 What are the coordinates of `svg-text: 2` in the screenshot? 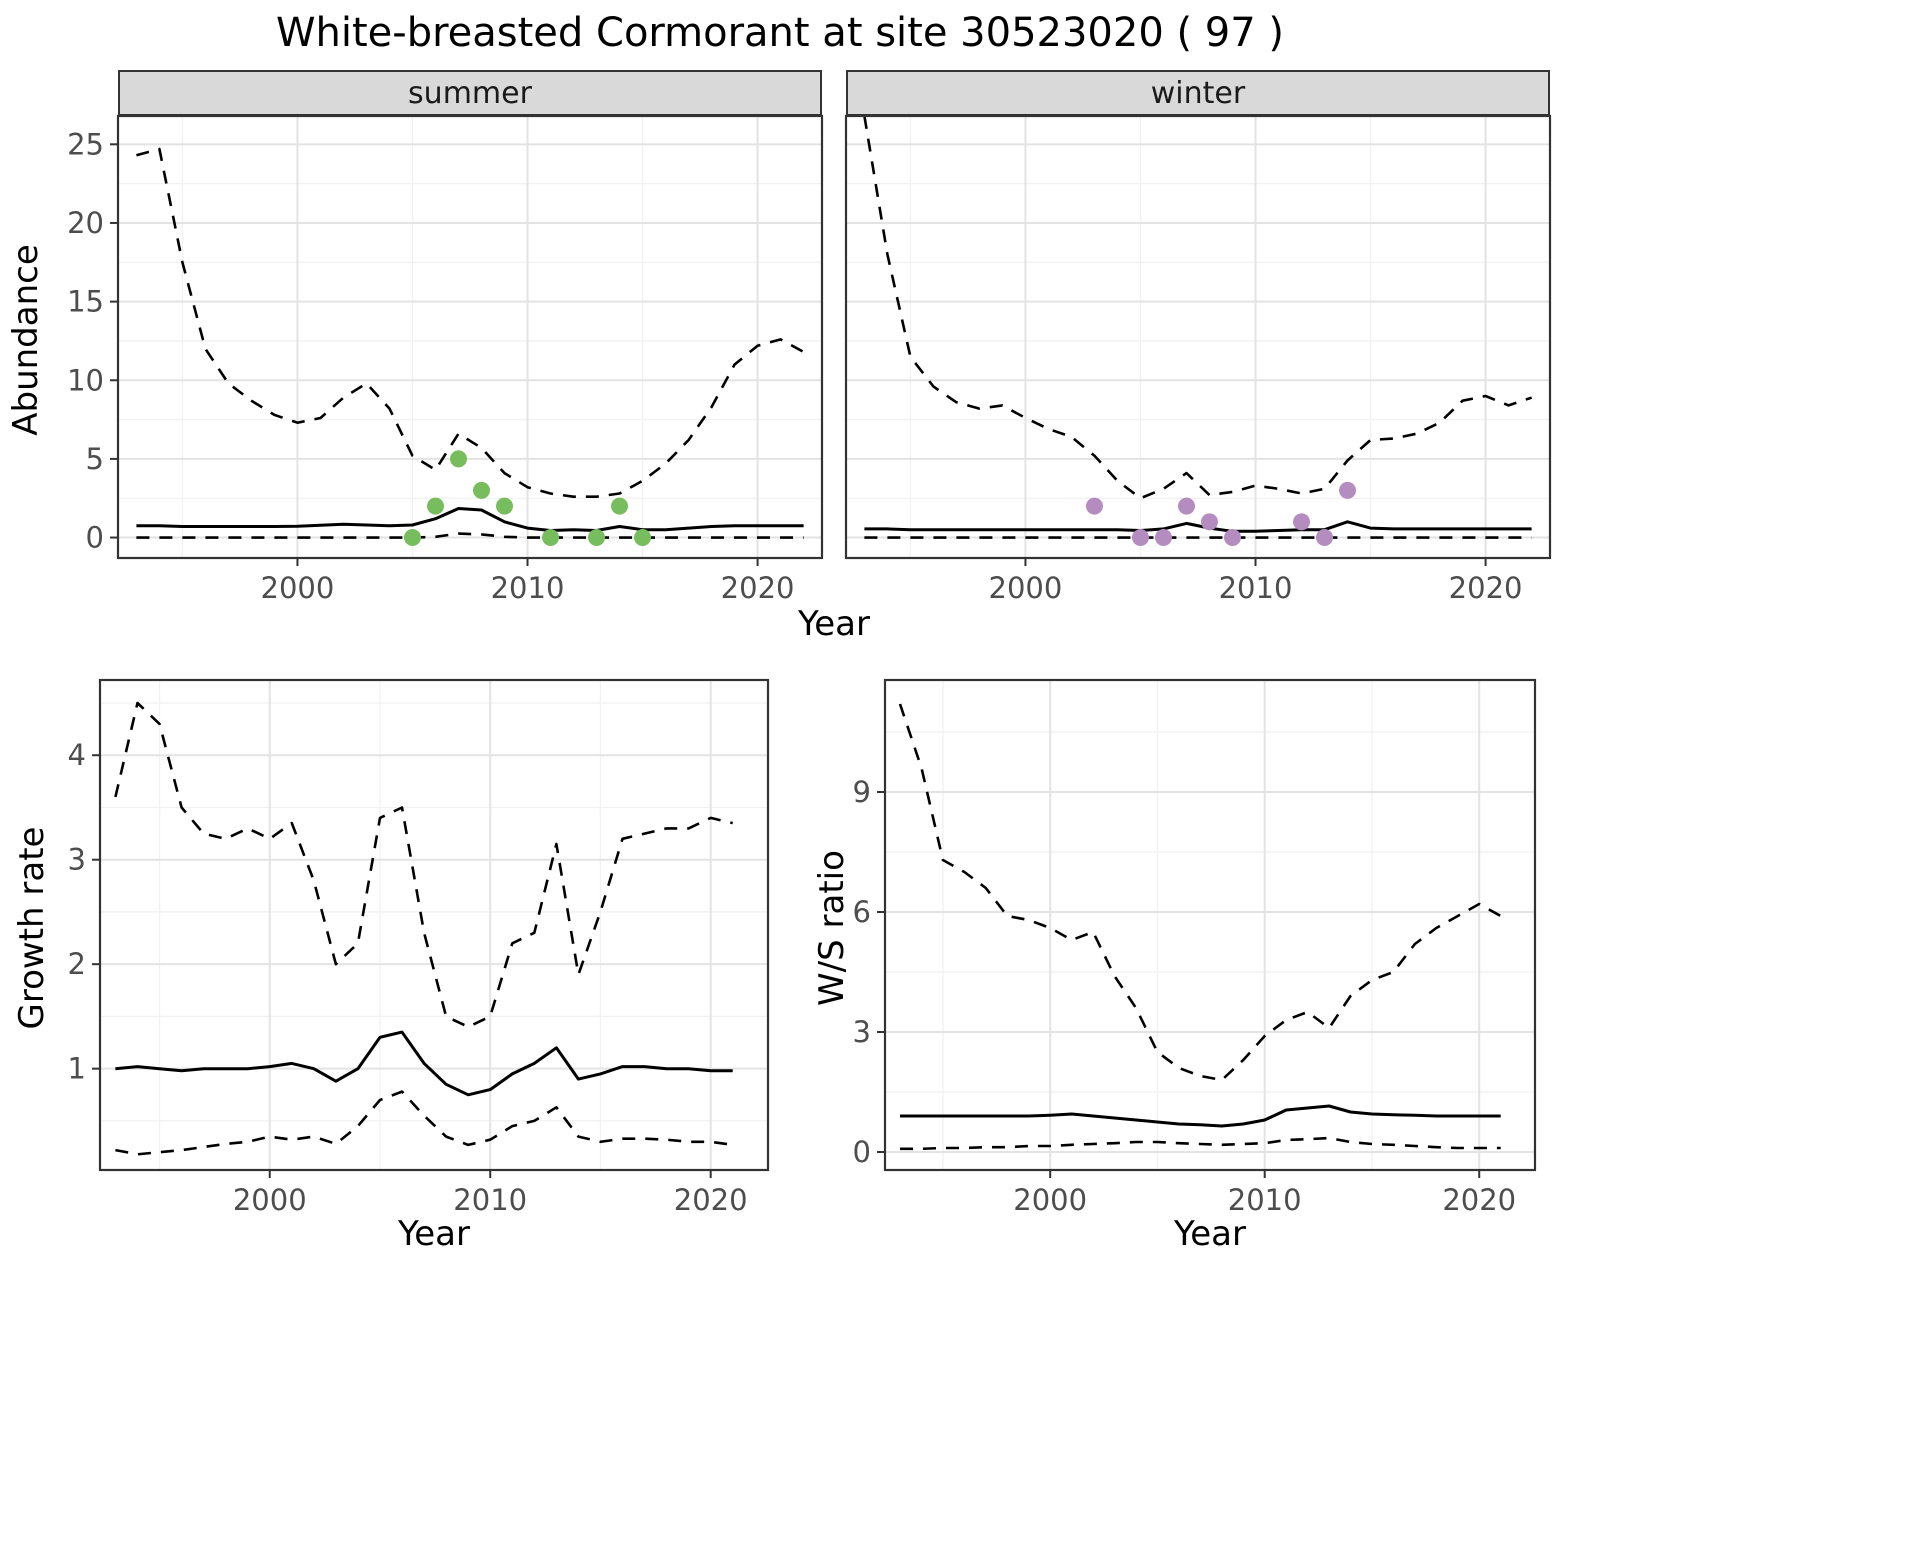 It's located at (77, 964).